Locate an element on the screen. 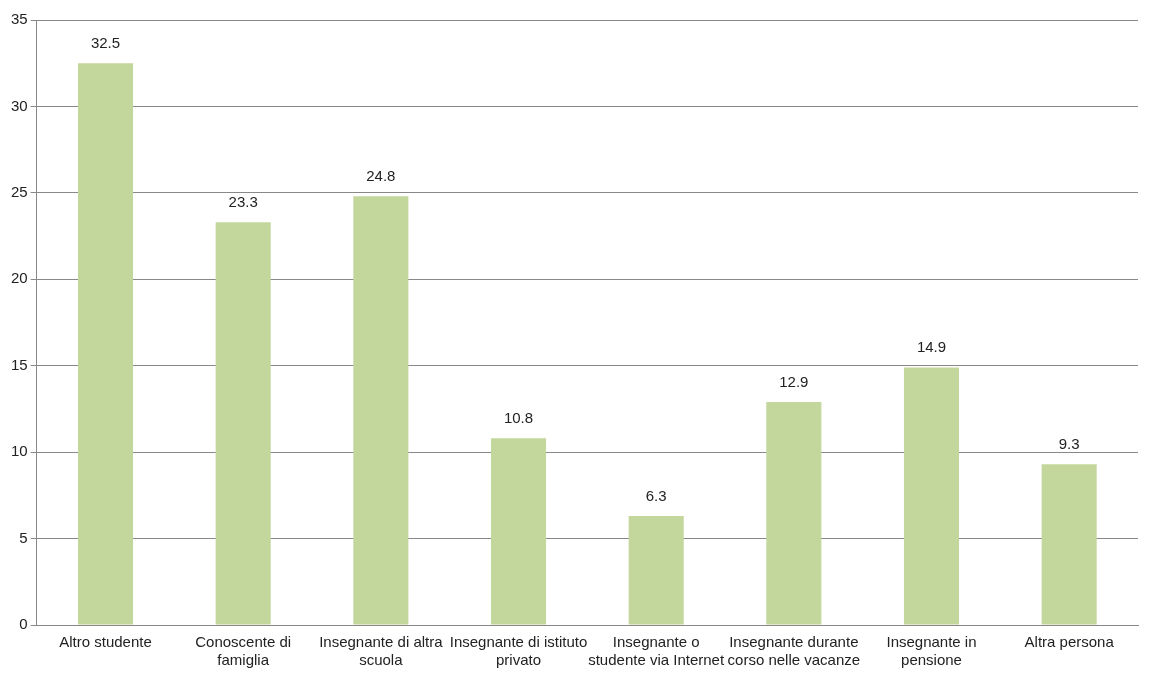 The height and width of the screenshot is (681, 1176). x-tick-label: Insegnante o studente via Internet is located at coordinates (656, 651).